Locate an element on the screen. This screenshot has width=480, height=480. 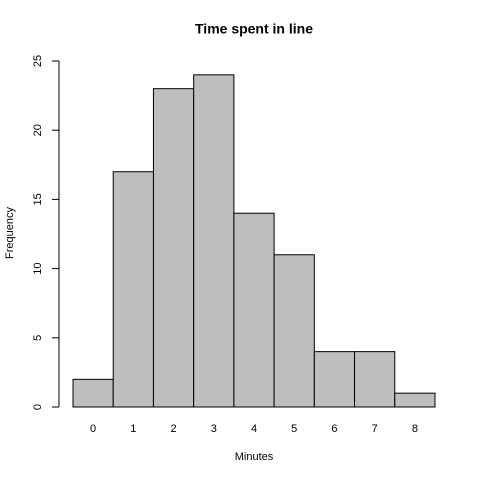
x-axis-label: Minutes is located at coordinates (254, 457).